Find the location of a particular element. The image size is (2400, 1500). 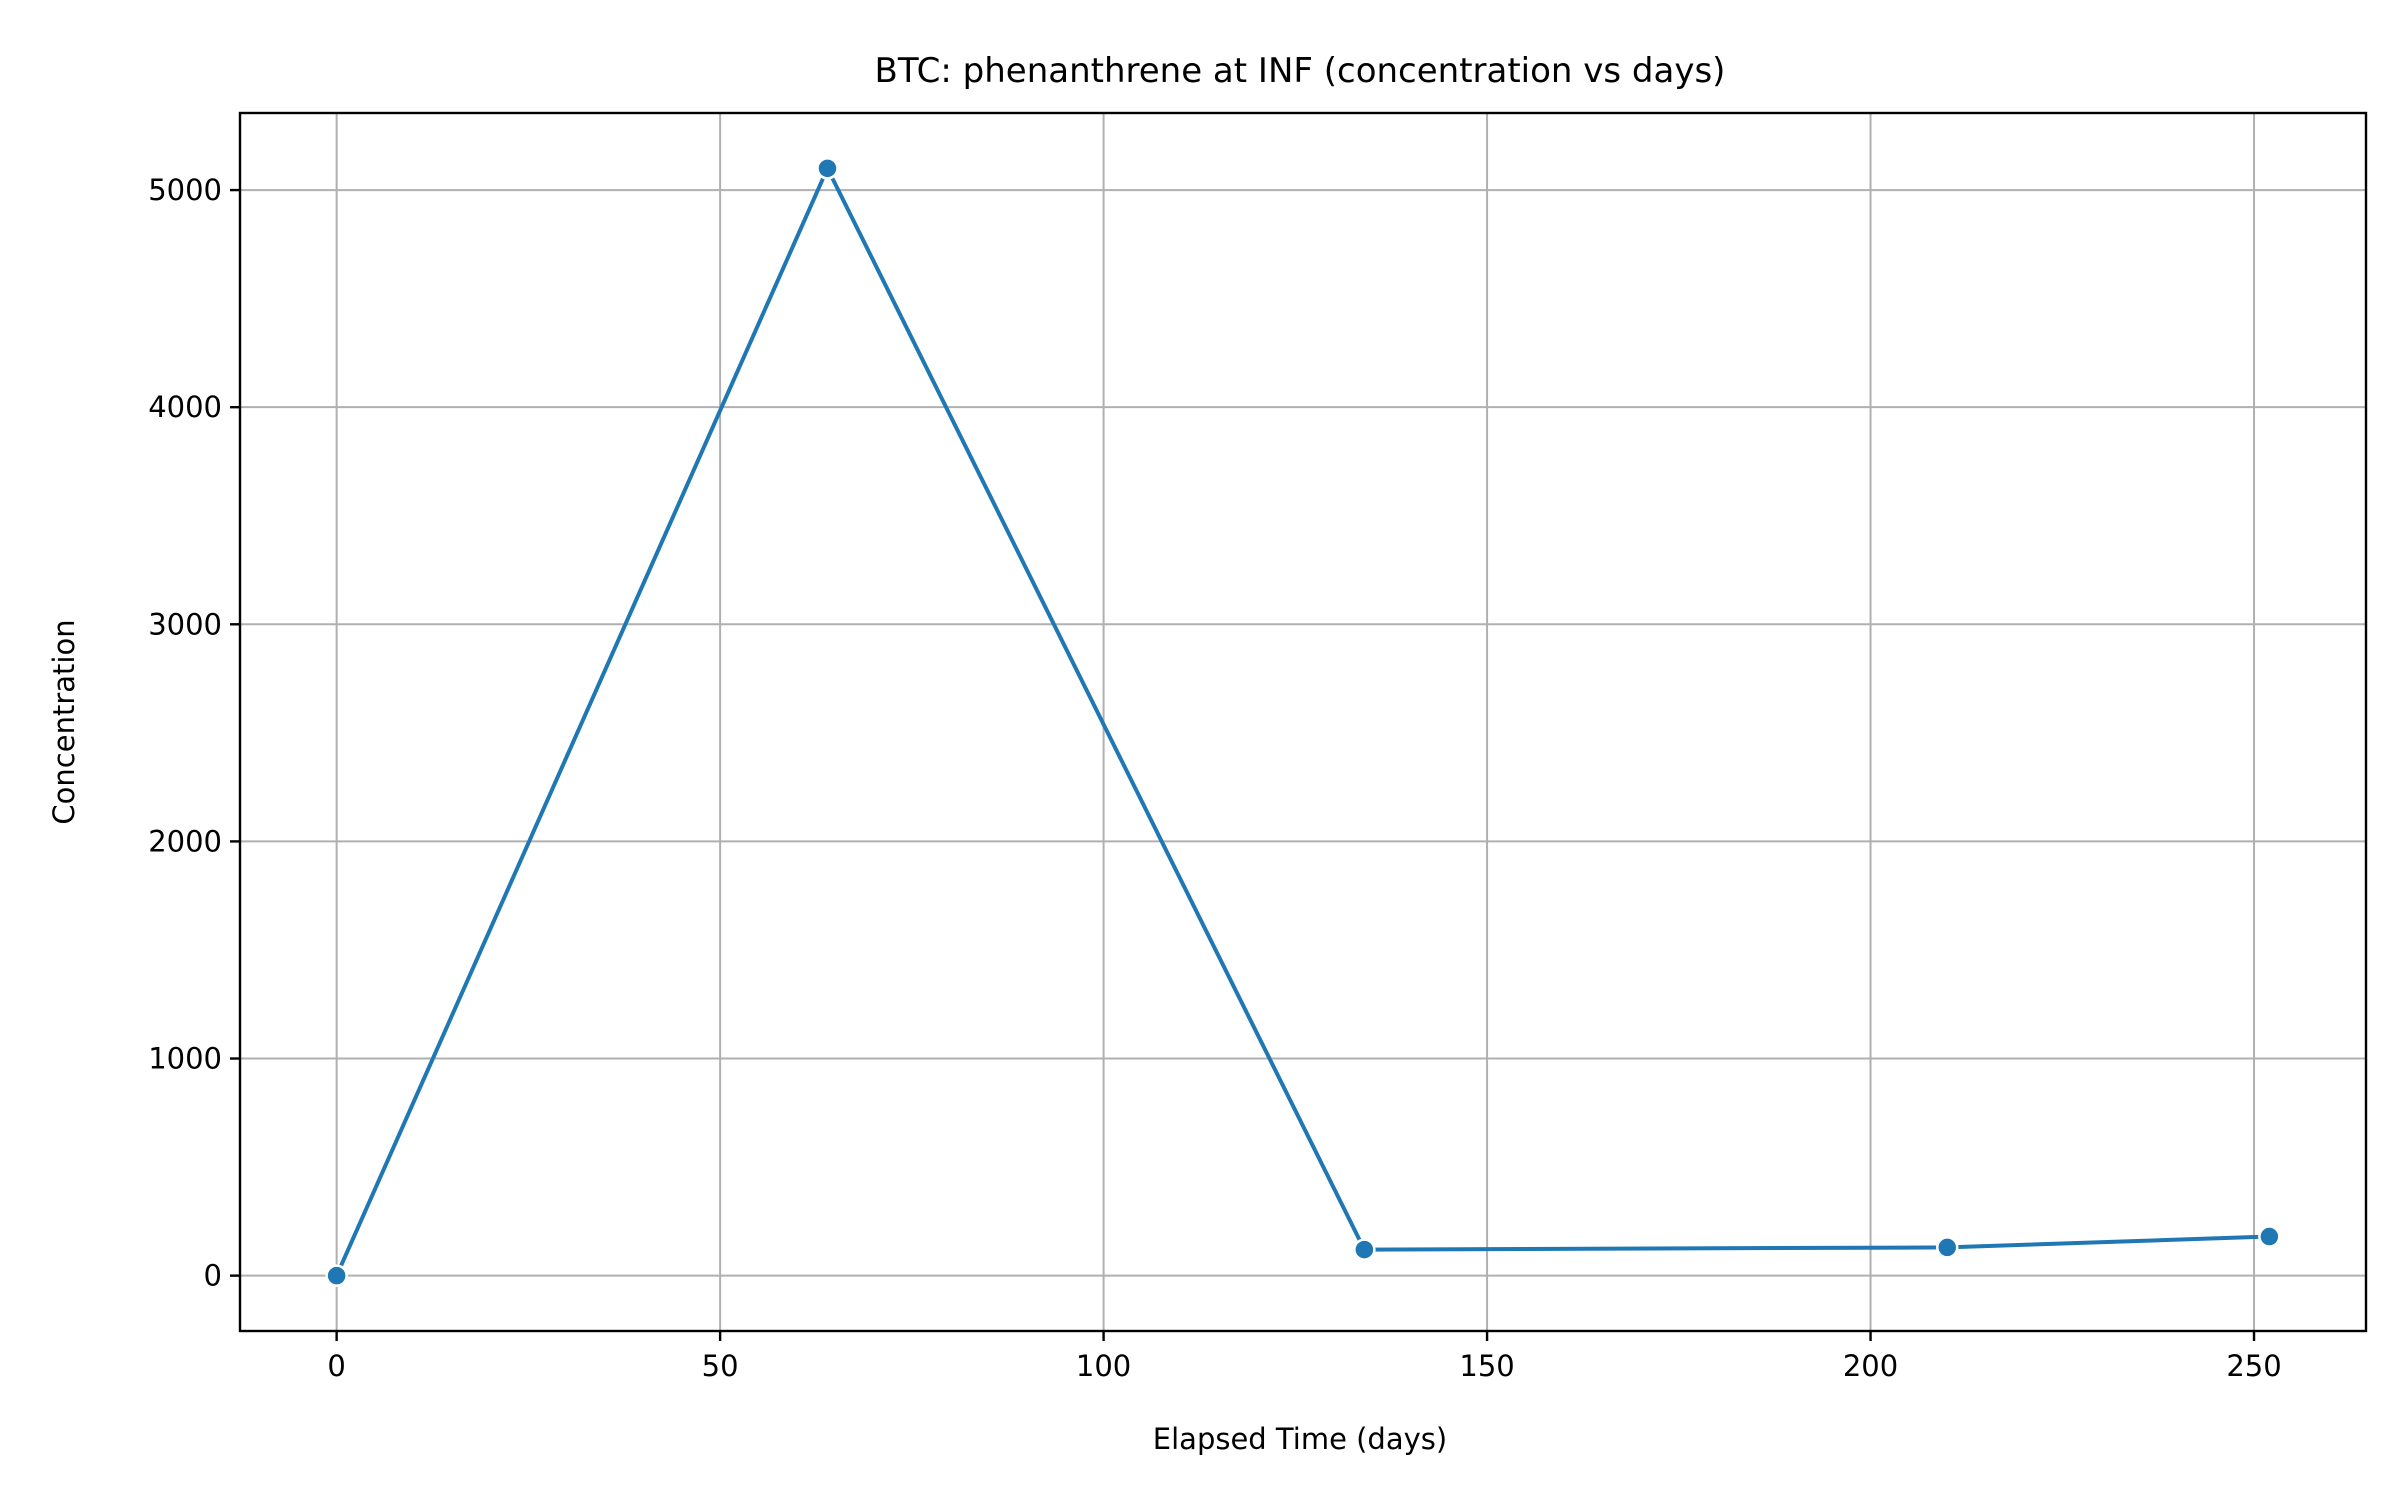

x-axis-label: Elapsed Time (days) is located at coordinates (1300, 1439).